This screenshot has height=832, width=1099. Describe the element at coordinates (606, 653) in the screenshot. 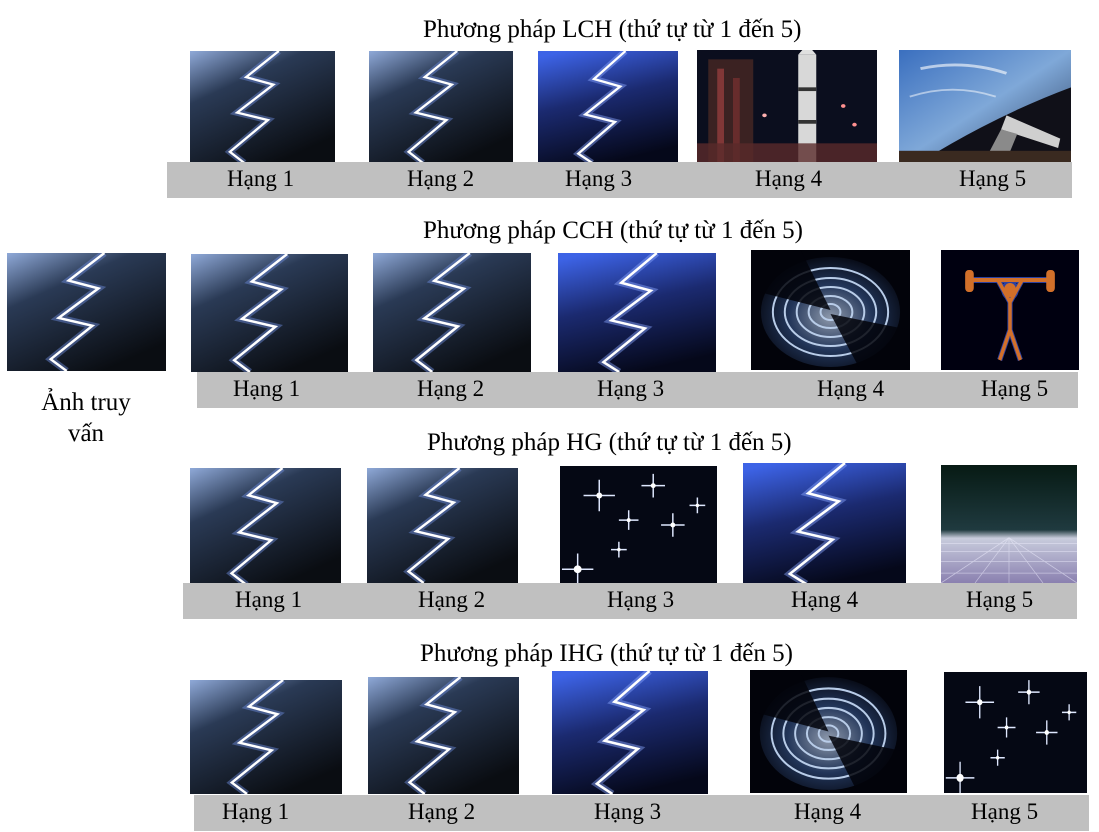

I see `section-title-ihg: Phương pháp IHG (thứ tự từ 1 đến 5)` at that location.